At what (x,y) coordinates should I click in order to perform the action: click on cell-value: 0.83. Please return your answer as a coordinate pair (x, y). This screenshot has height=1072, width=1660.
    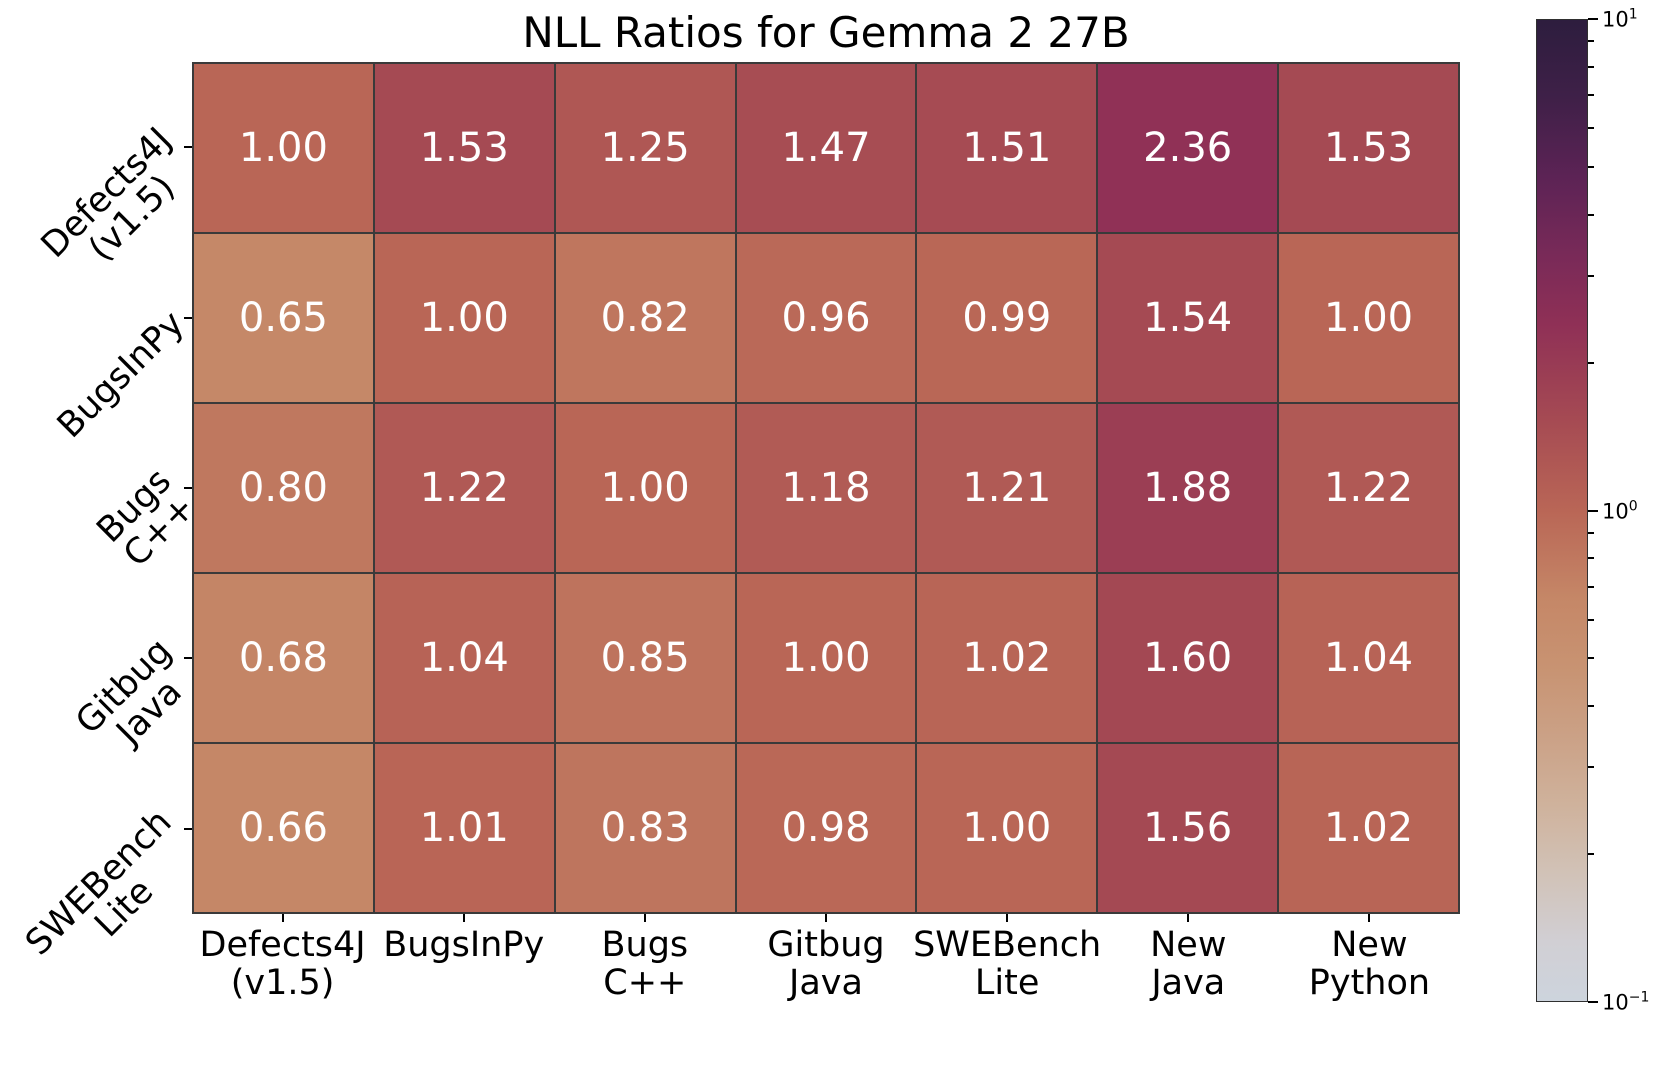
    Looking at the image, I should click on (645, 828).